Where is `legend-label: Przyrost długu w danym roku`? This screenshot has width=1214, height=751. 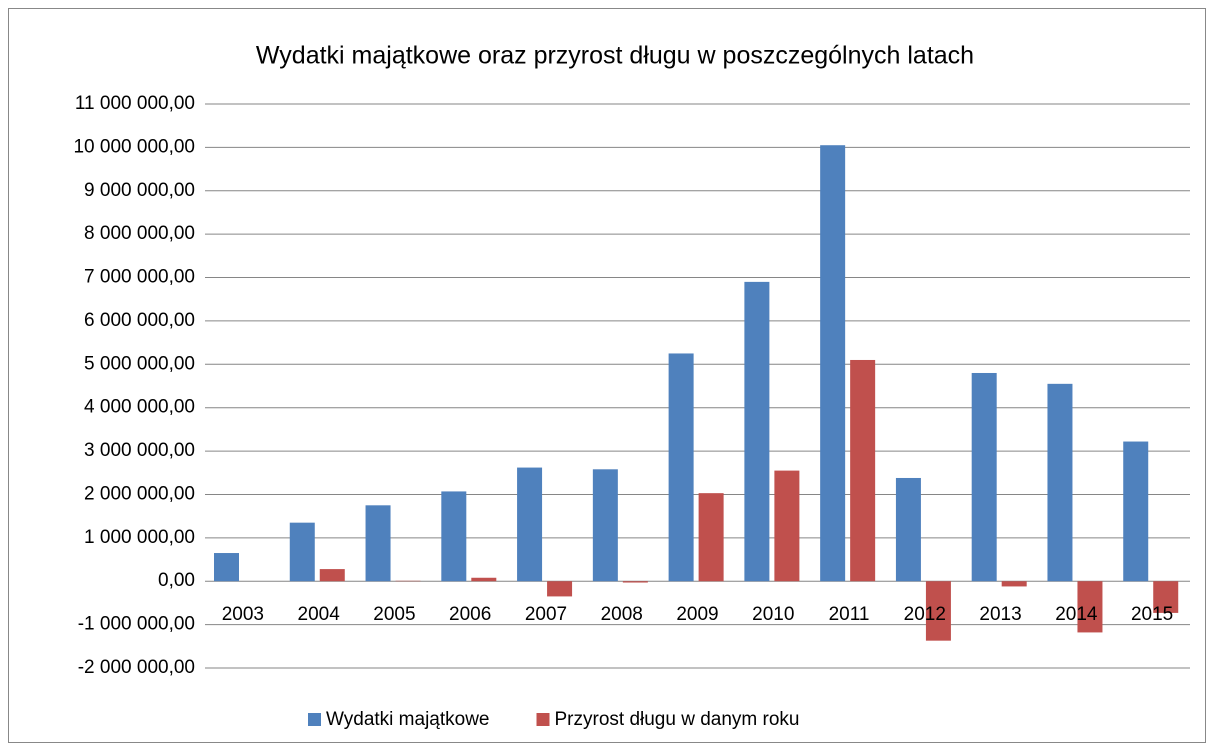 legend-label: Przyrost długu w danym roku is located at coordinates (677, 719).